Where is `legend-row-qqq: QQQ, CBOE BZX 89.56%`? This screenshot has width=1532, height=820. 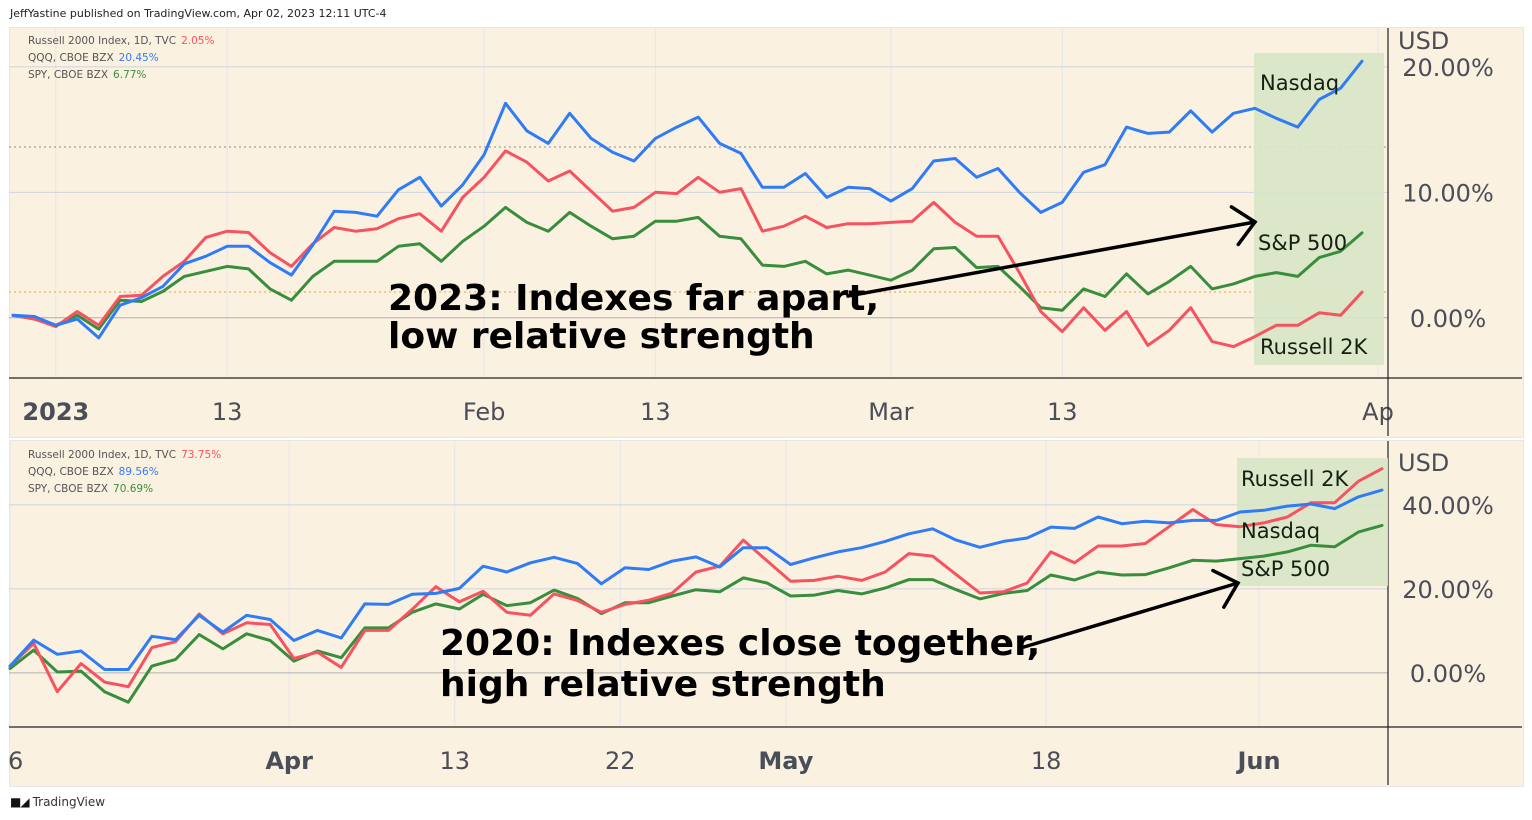 legend-row-qqq: QQQ, CBOE BZX 89.56% is located at coordinates (124, 472).